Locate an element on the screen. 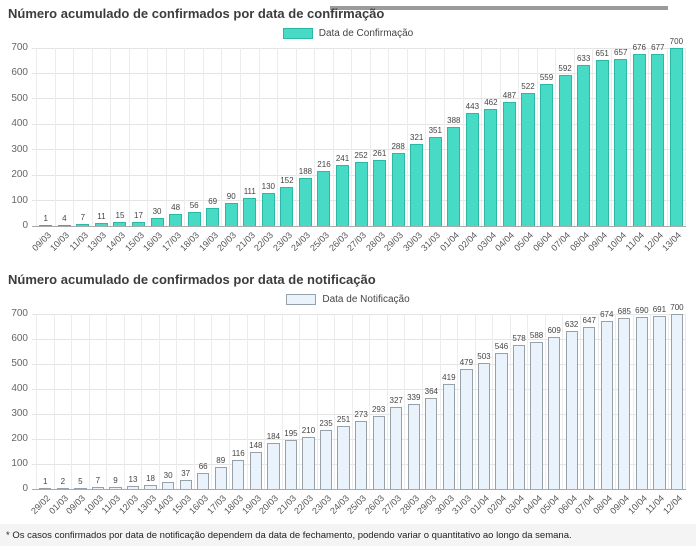 The height and width of the screenshot is (546, 696). bar-slot: 241 26/03 is located at coordinates (340, 150).